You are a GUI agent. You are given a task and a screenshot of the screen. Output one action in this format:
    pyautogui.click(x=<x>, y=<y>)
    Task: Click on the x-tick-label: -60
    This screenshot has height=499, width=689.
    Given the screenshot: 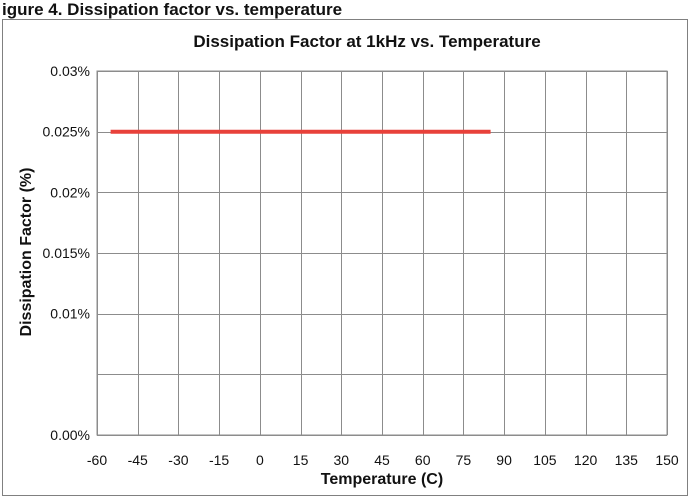 What is the action you would take?
    pyautogui.click(x=97, y=460)
    